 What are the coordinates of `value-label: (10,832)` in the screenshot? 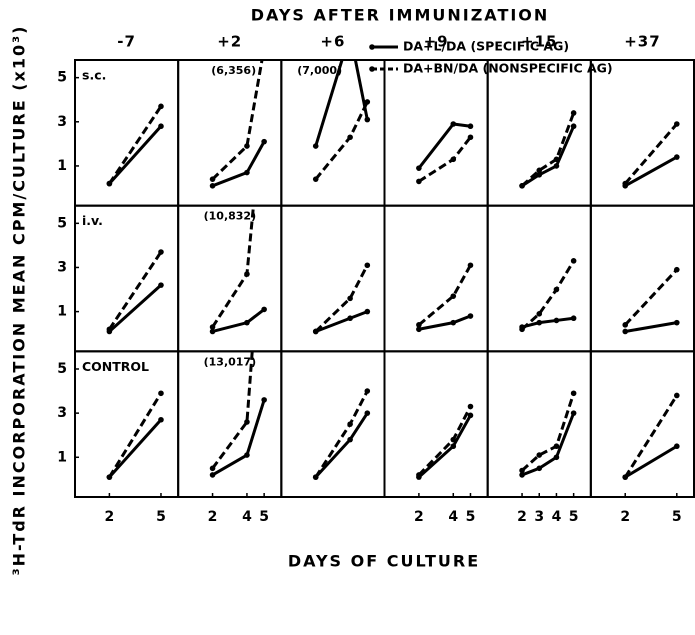 It's located at (230, 216).